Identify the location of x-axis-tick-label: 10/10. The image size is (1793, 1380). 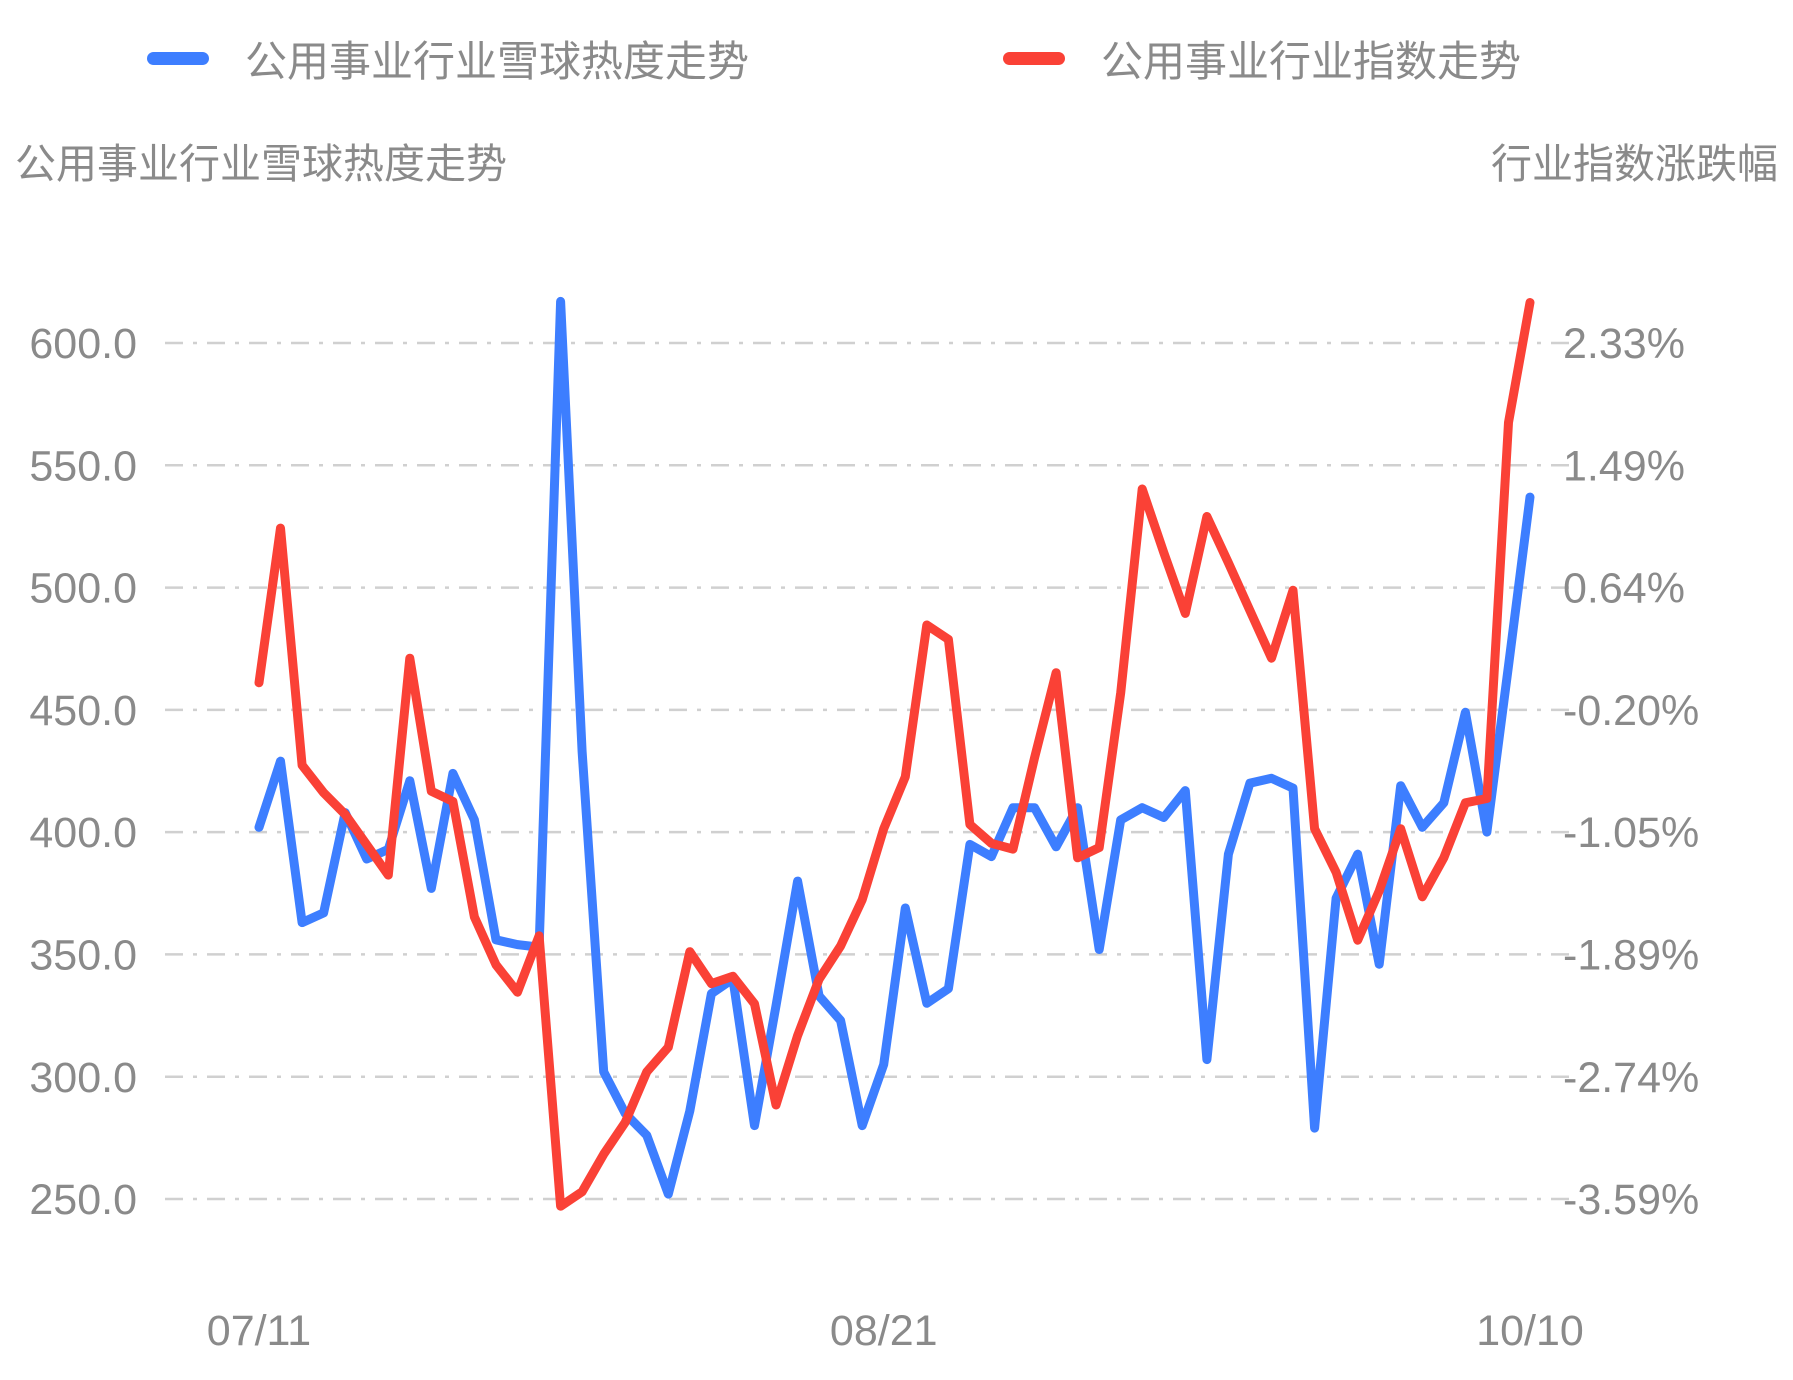
(1530, 1331).